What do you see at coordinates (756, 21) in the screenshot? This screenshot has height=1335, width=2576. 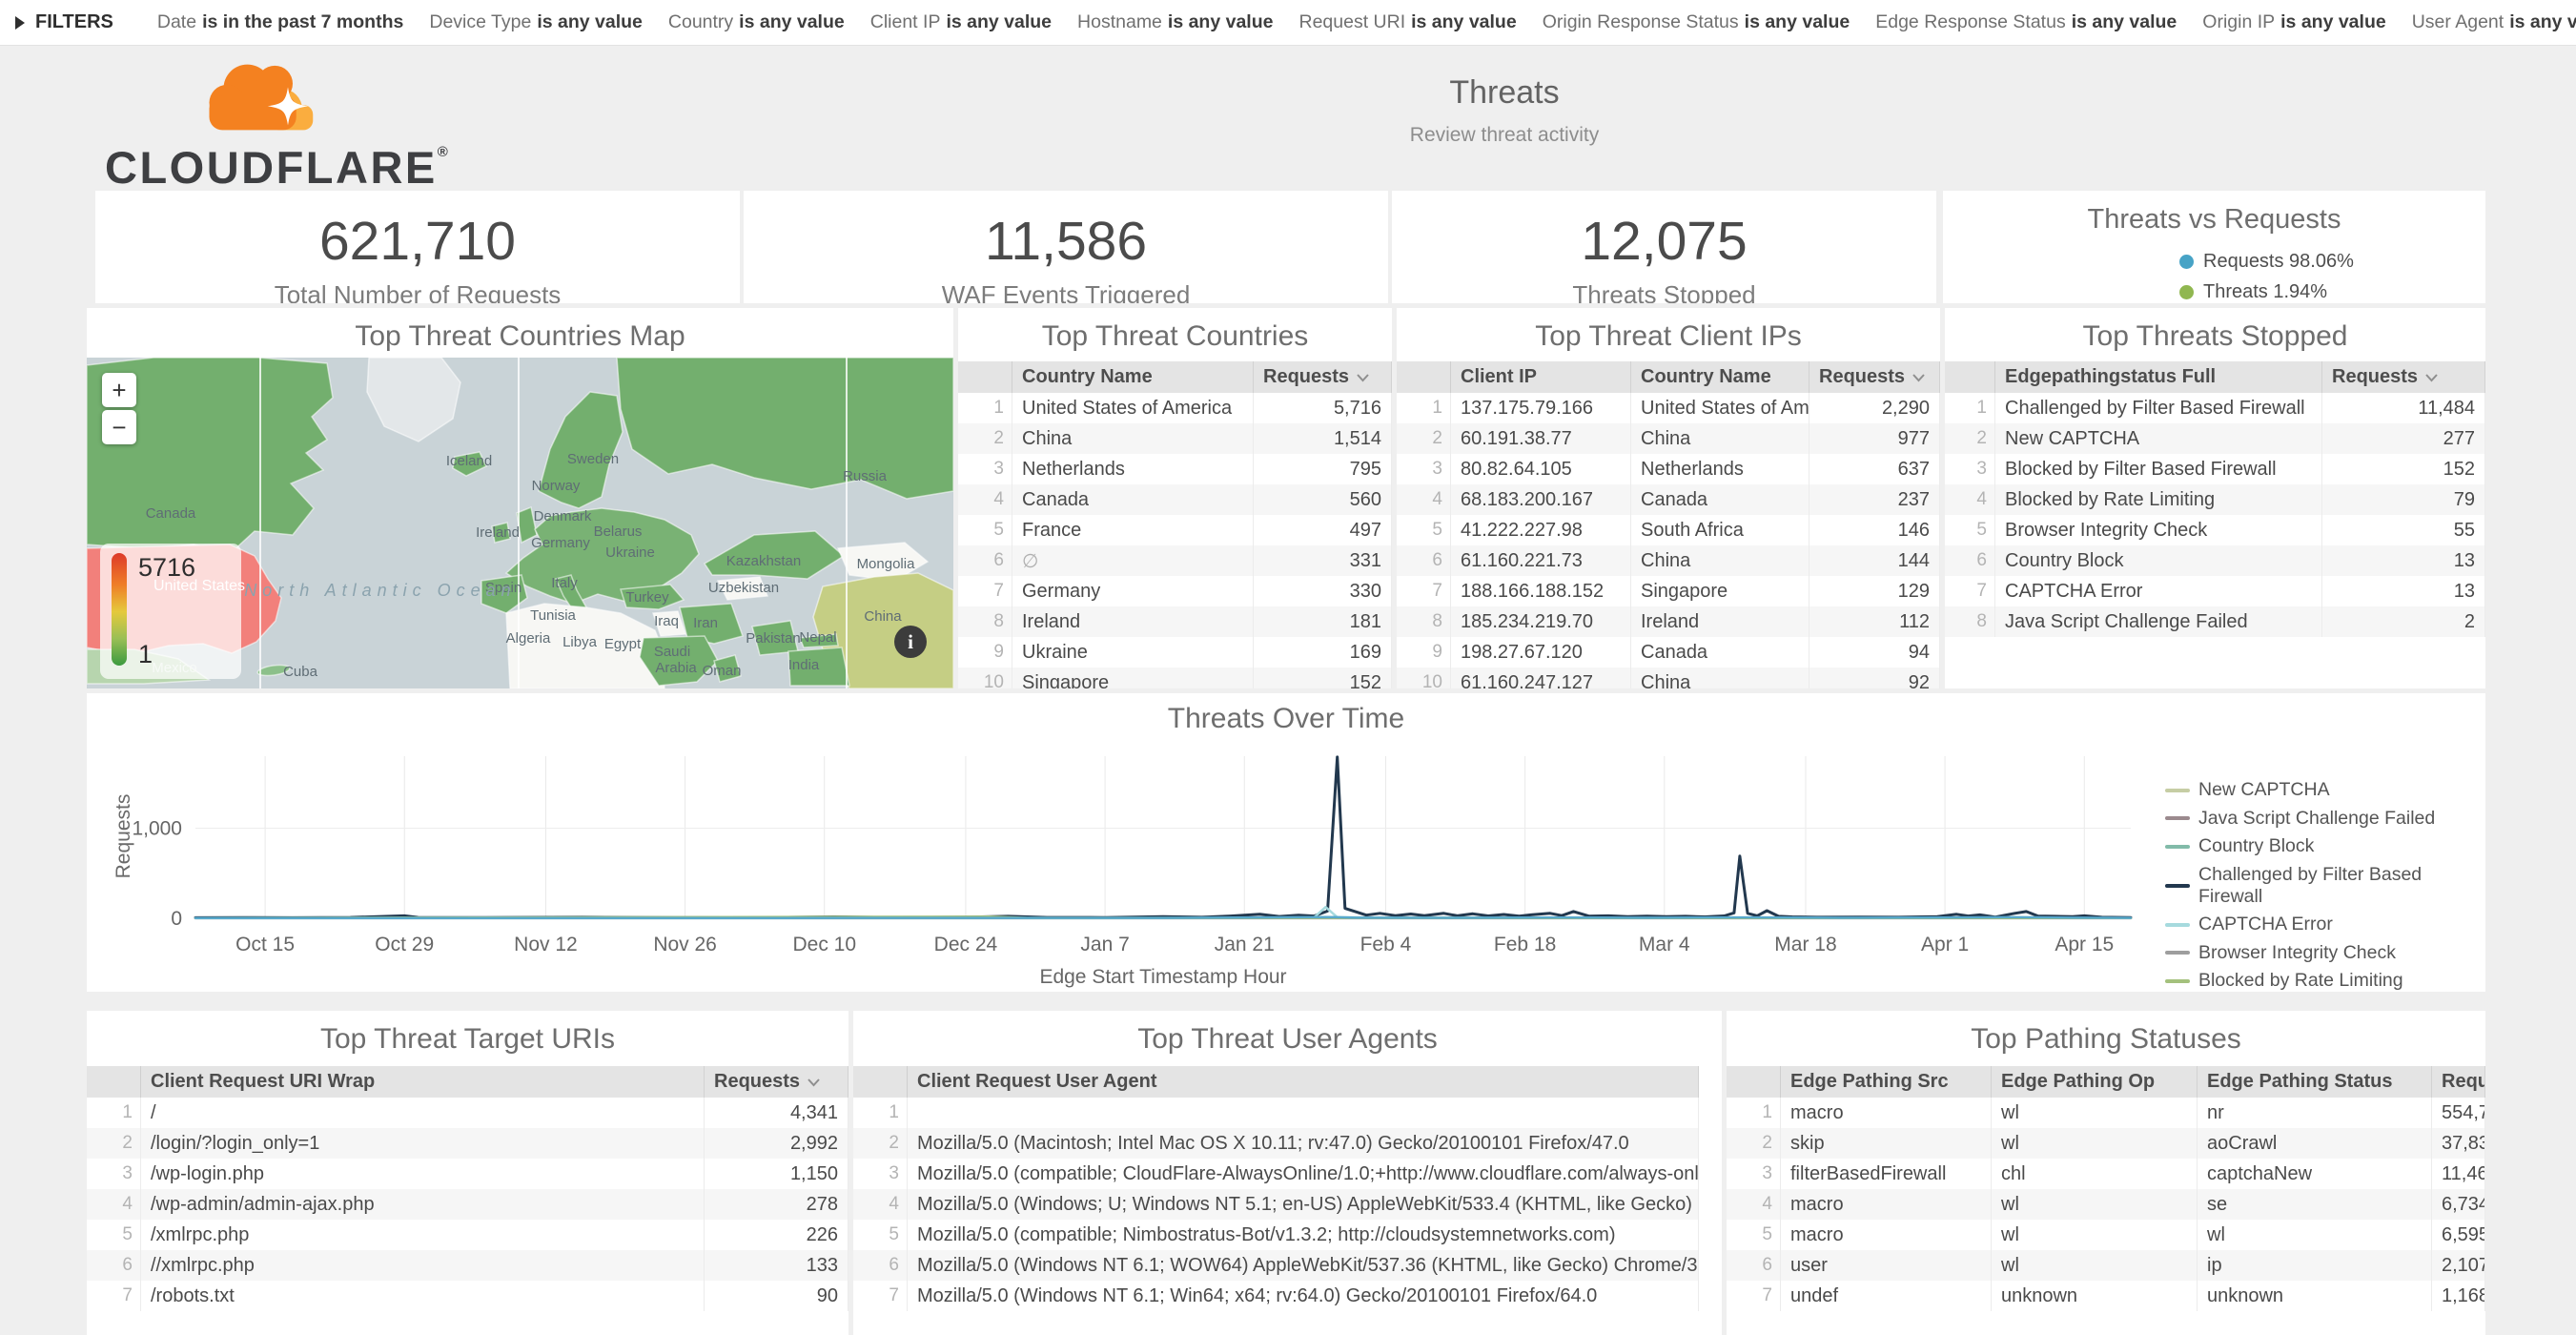 I see `filter-item: Country is any value` at bounding box center [756, 21].